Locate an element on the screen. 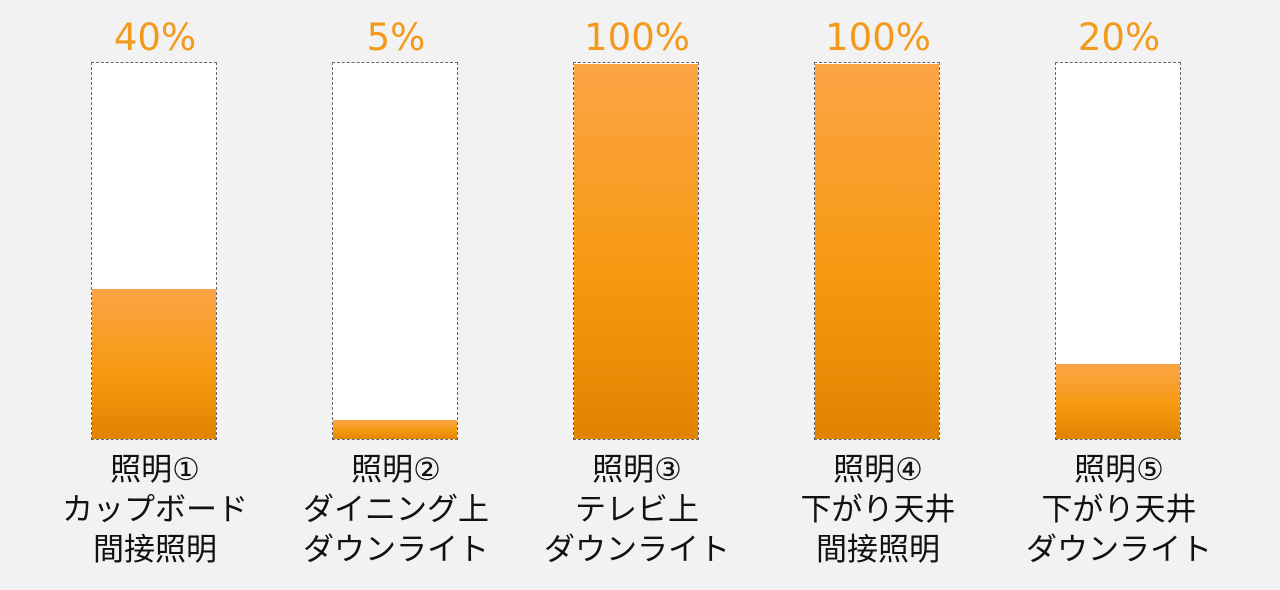 The height and width of the screenshot is (590, 1280). category-label: 照明⑤ 下がり天井ダウンライト is located at coordinates (1119, 510).